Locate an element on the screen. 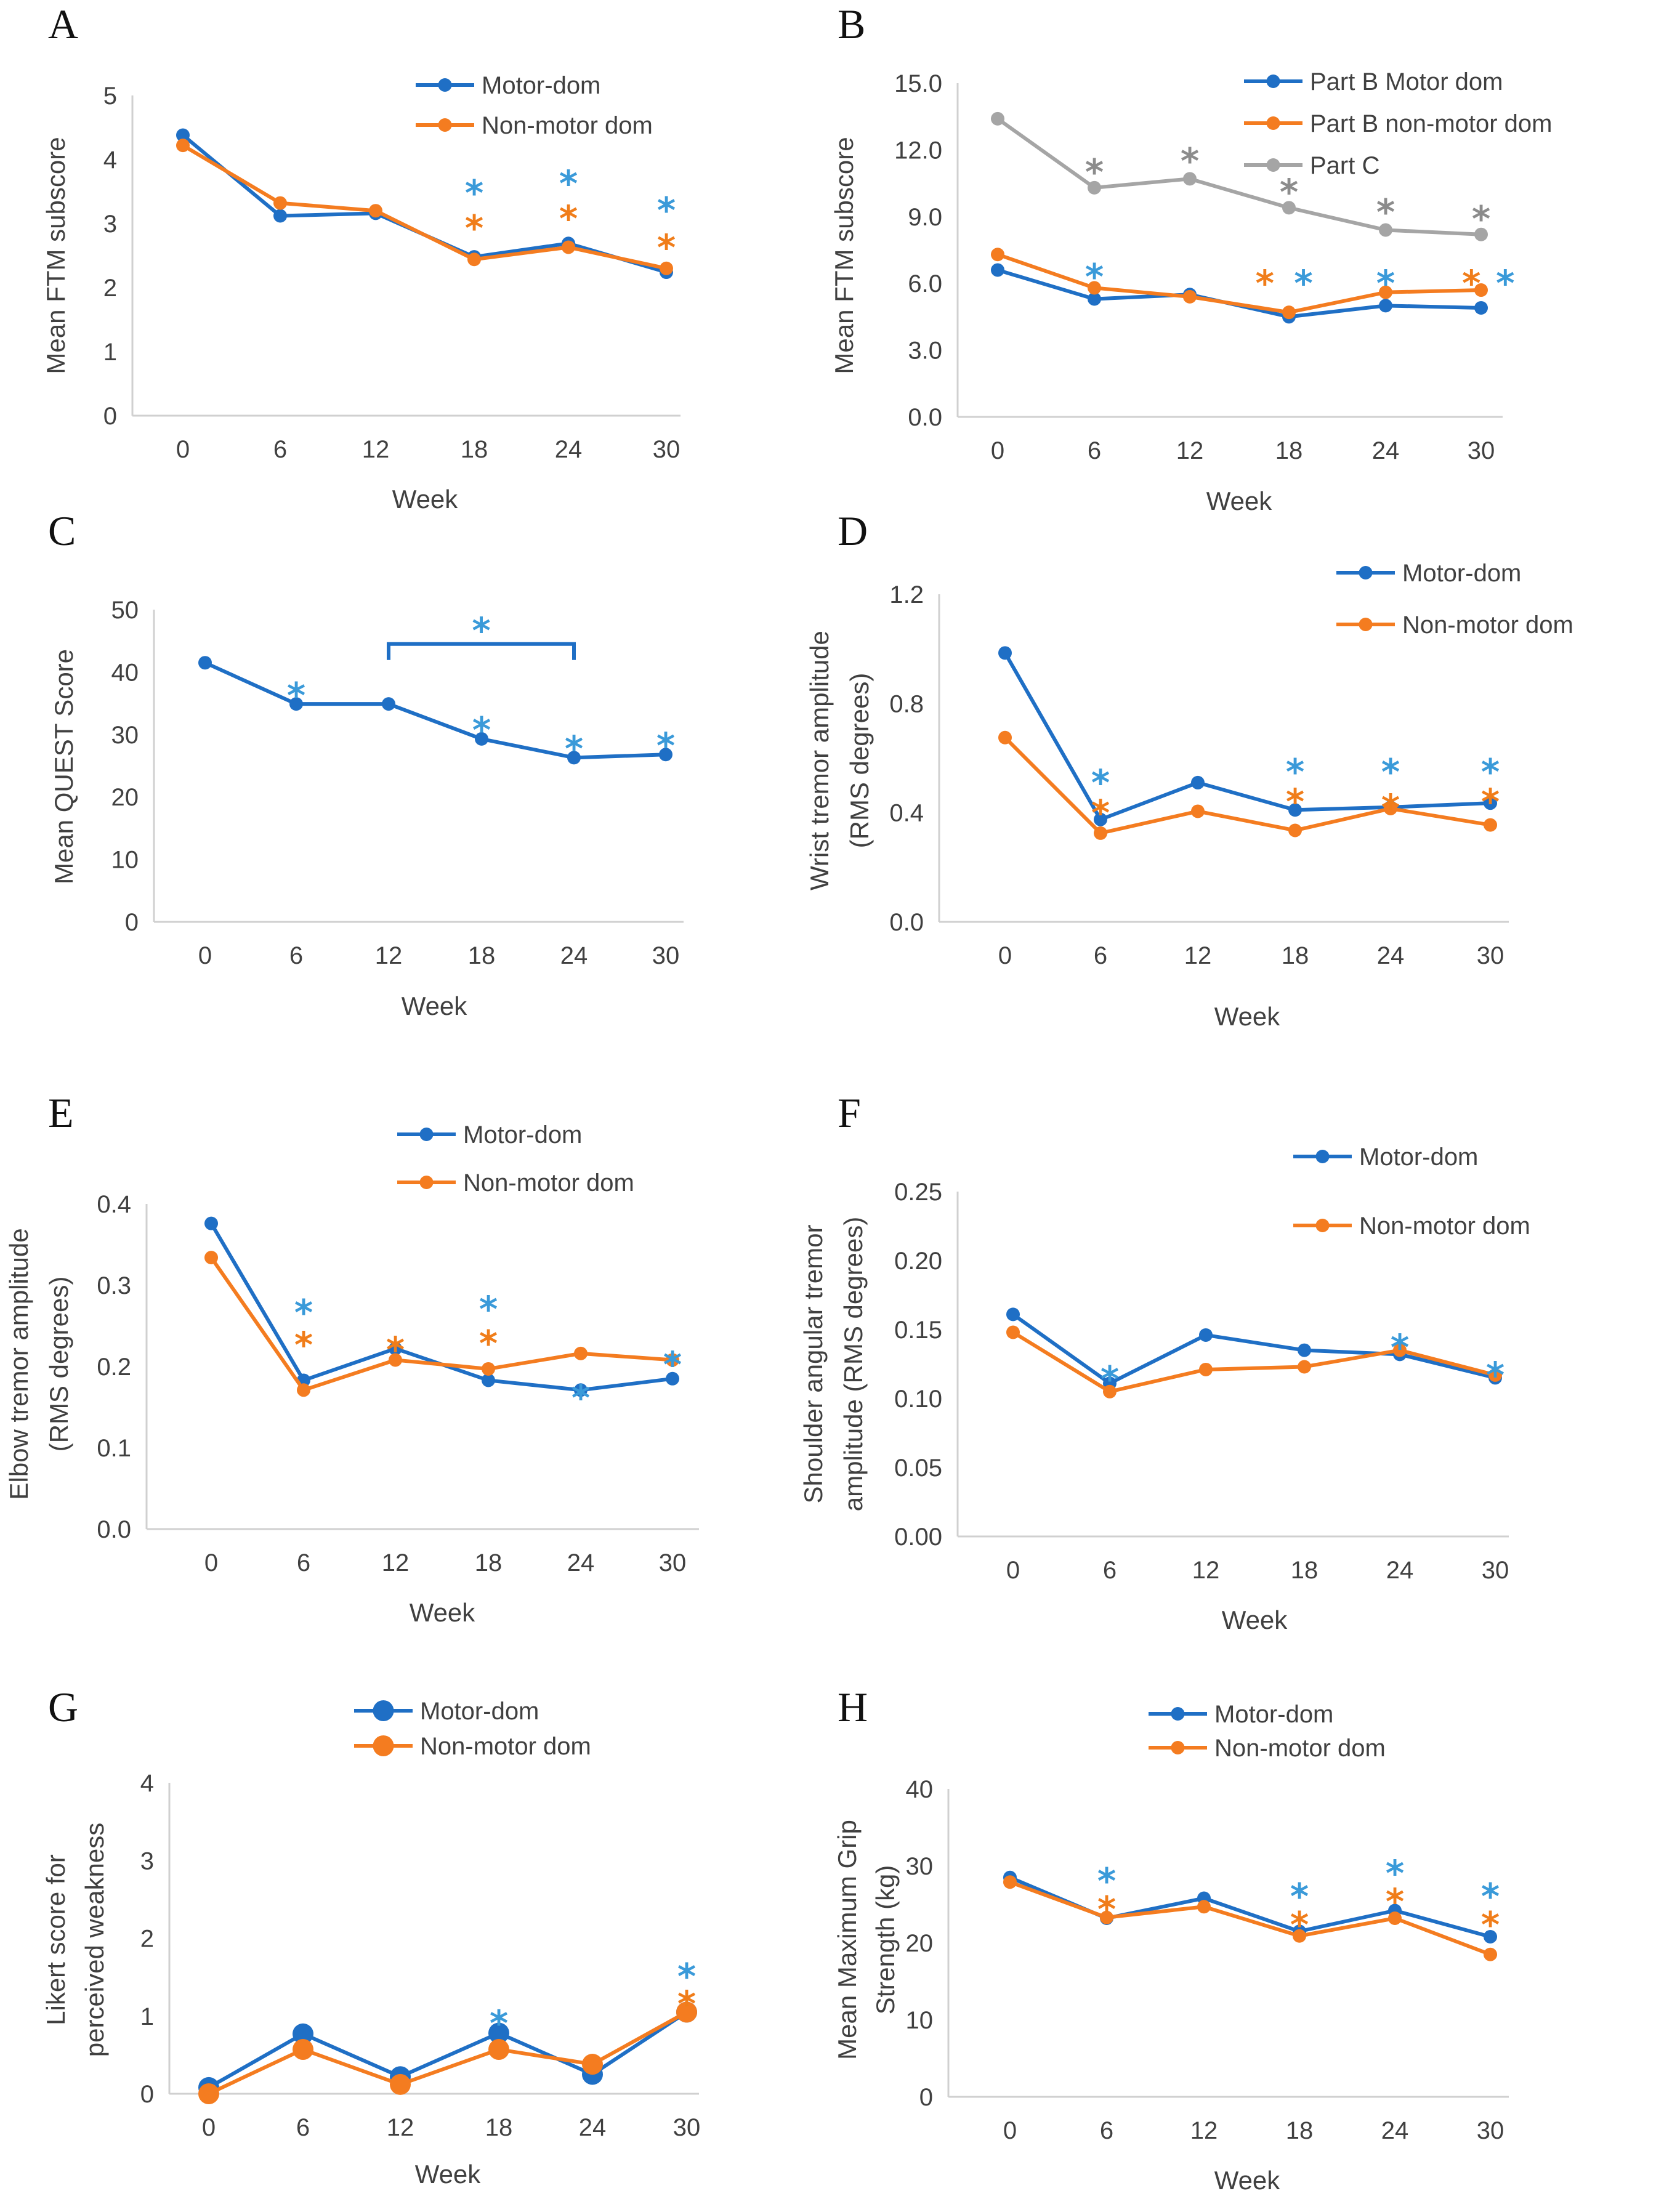 This screenshot has width=1672, height=2212. x-axis-title: Week is located at coordinates (435, 1006).